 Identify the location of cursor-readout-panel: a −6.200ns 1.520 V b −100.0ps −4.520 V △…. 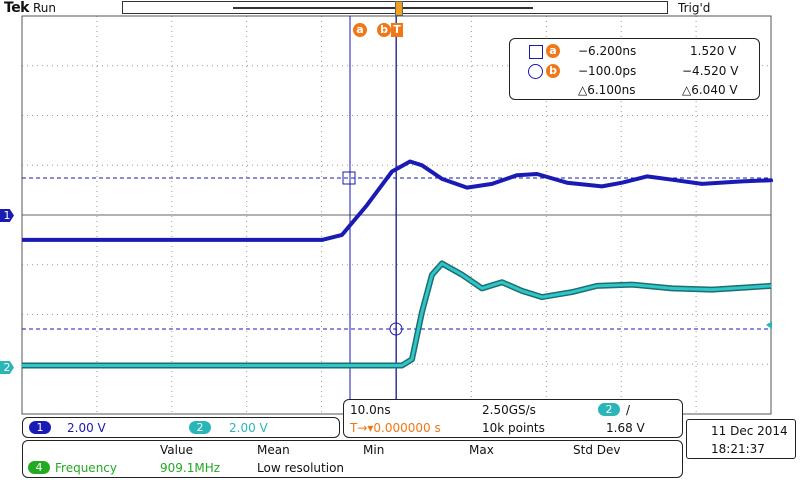
(634, 69).